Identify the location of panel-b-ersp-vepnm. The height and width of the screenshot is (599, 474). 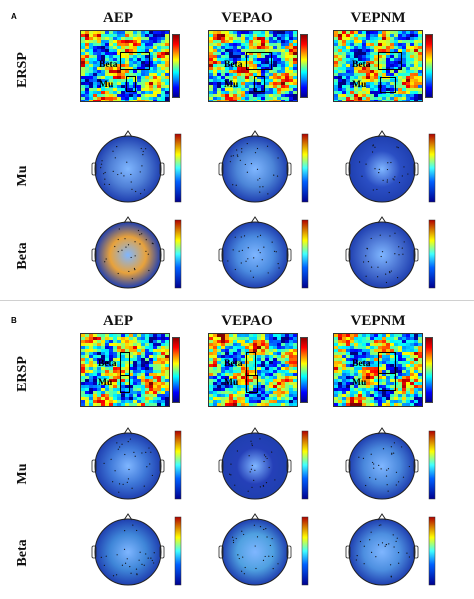
(378, 370).